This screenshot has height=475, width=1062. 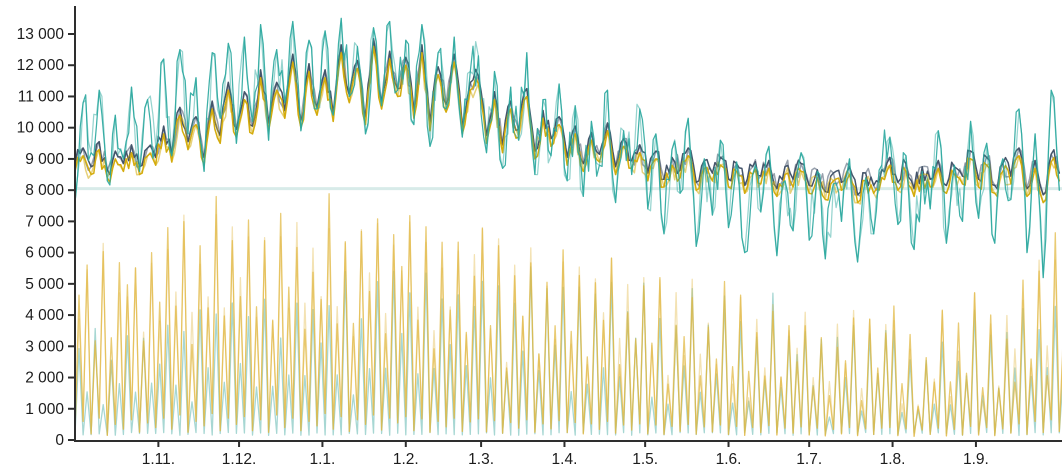 What do you see at coordinates (44, 159) in the screenshot?
I see `y-axis-label: 9 000` at bounding box center [44, 159].